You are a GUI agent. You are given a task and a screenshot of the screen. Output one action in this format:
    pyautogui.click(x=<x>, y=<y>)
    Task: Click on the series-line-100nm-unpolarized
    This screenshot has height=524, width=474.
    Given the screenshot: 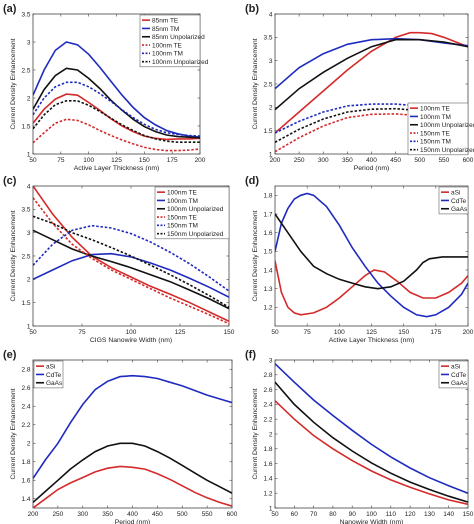 What is the action you would take?
    pyautogui.click(x=116, y=121)
    